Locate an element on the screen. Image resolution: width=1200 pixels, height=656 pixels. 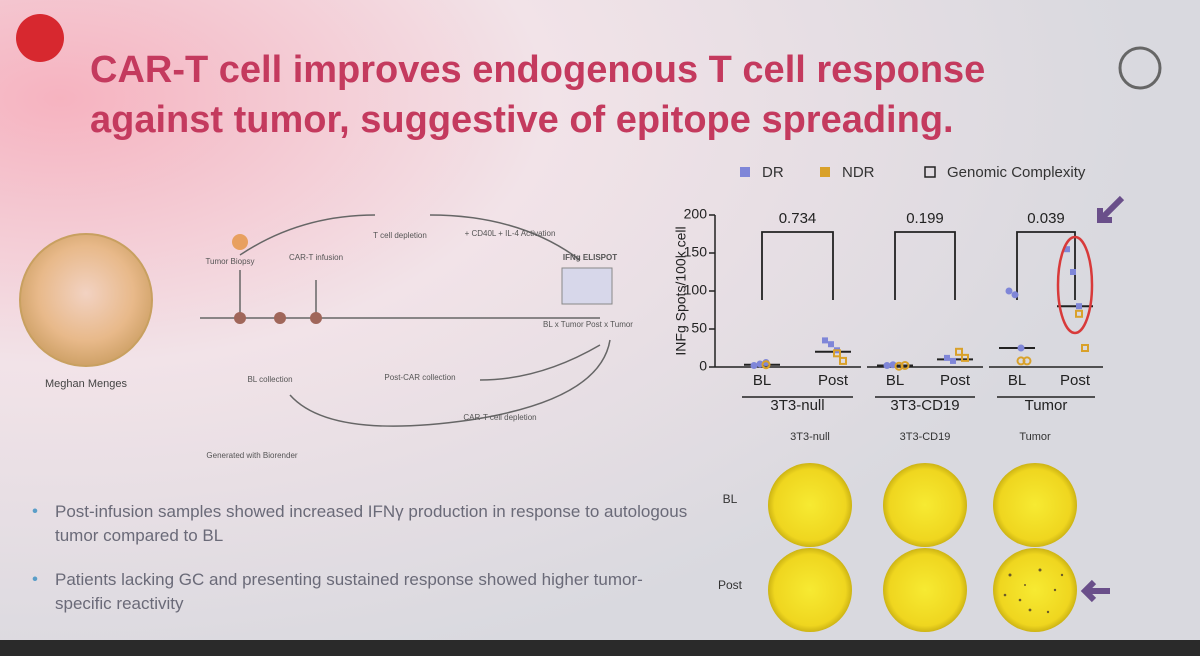
plate-icon is located at coordinates (587, 286).